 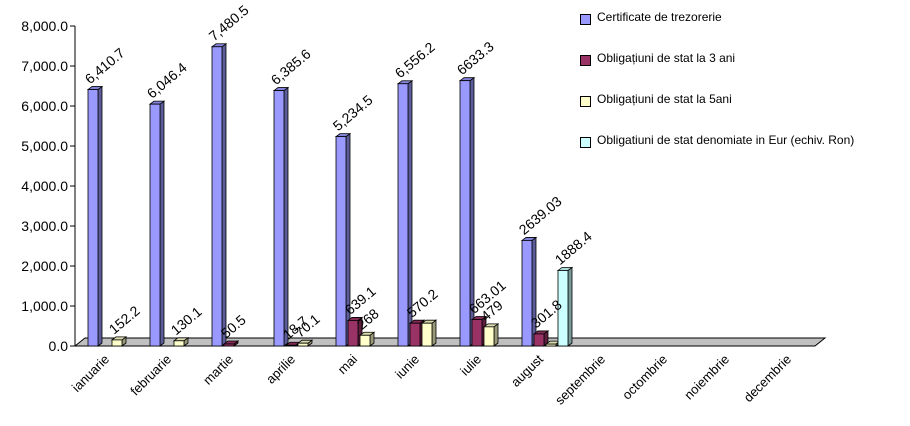 I want to click on x-tick-label: decembrie, so click(x=768, y=379).